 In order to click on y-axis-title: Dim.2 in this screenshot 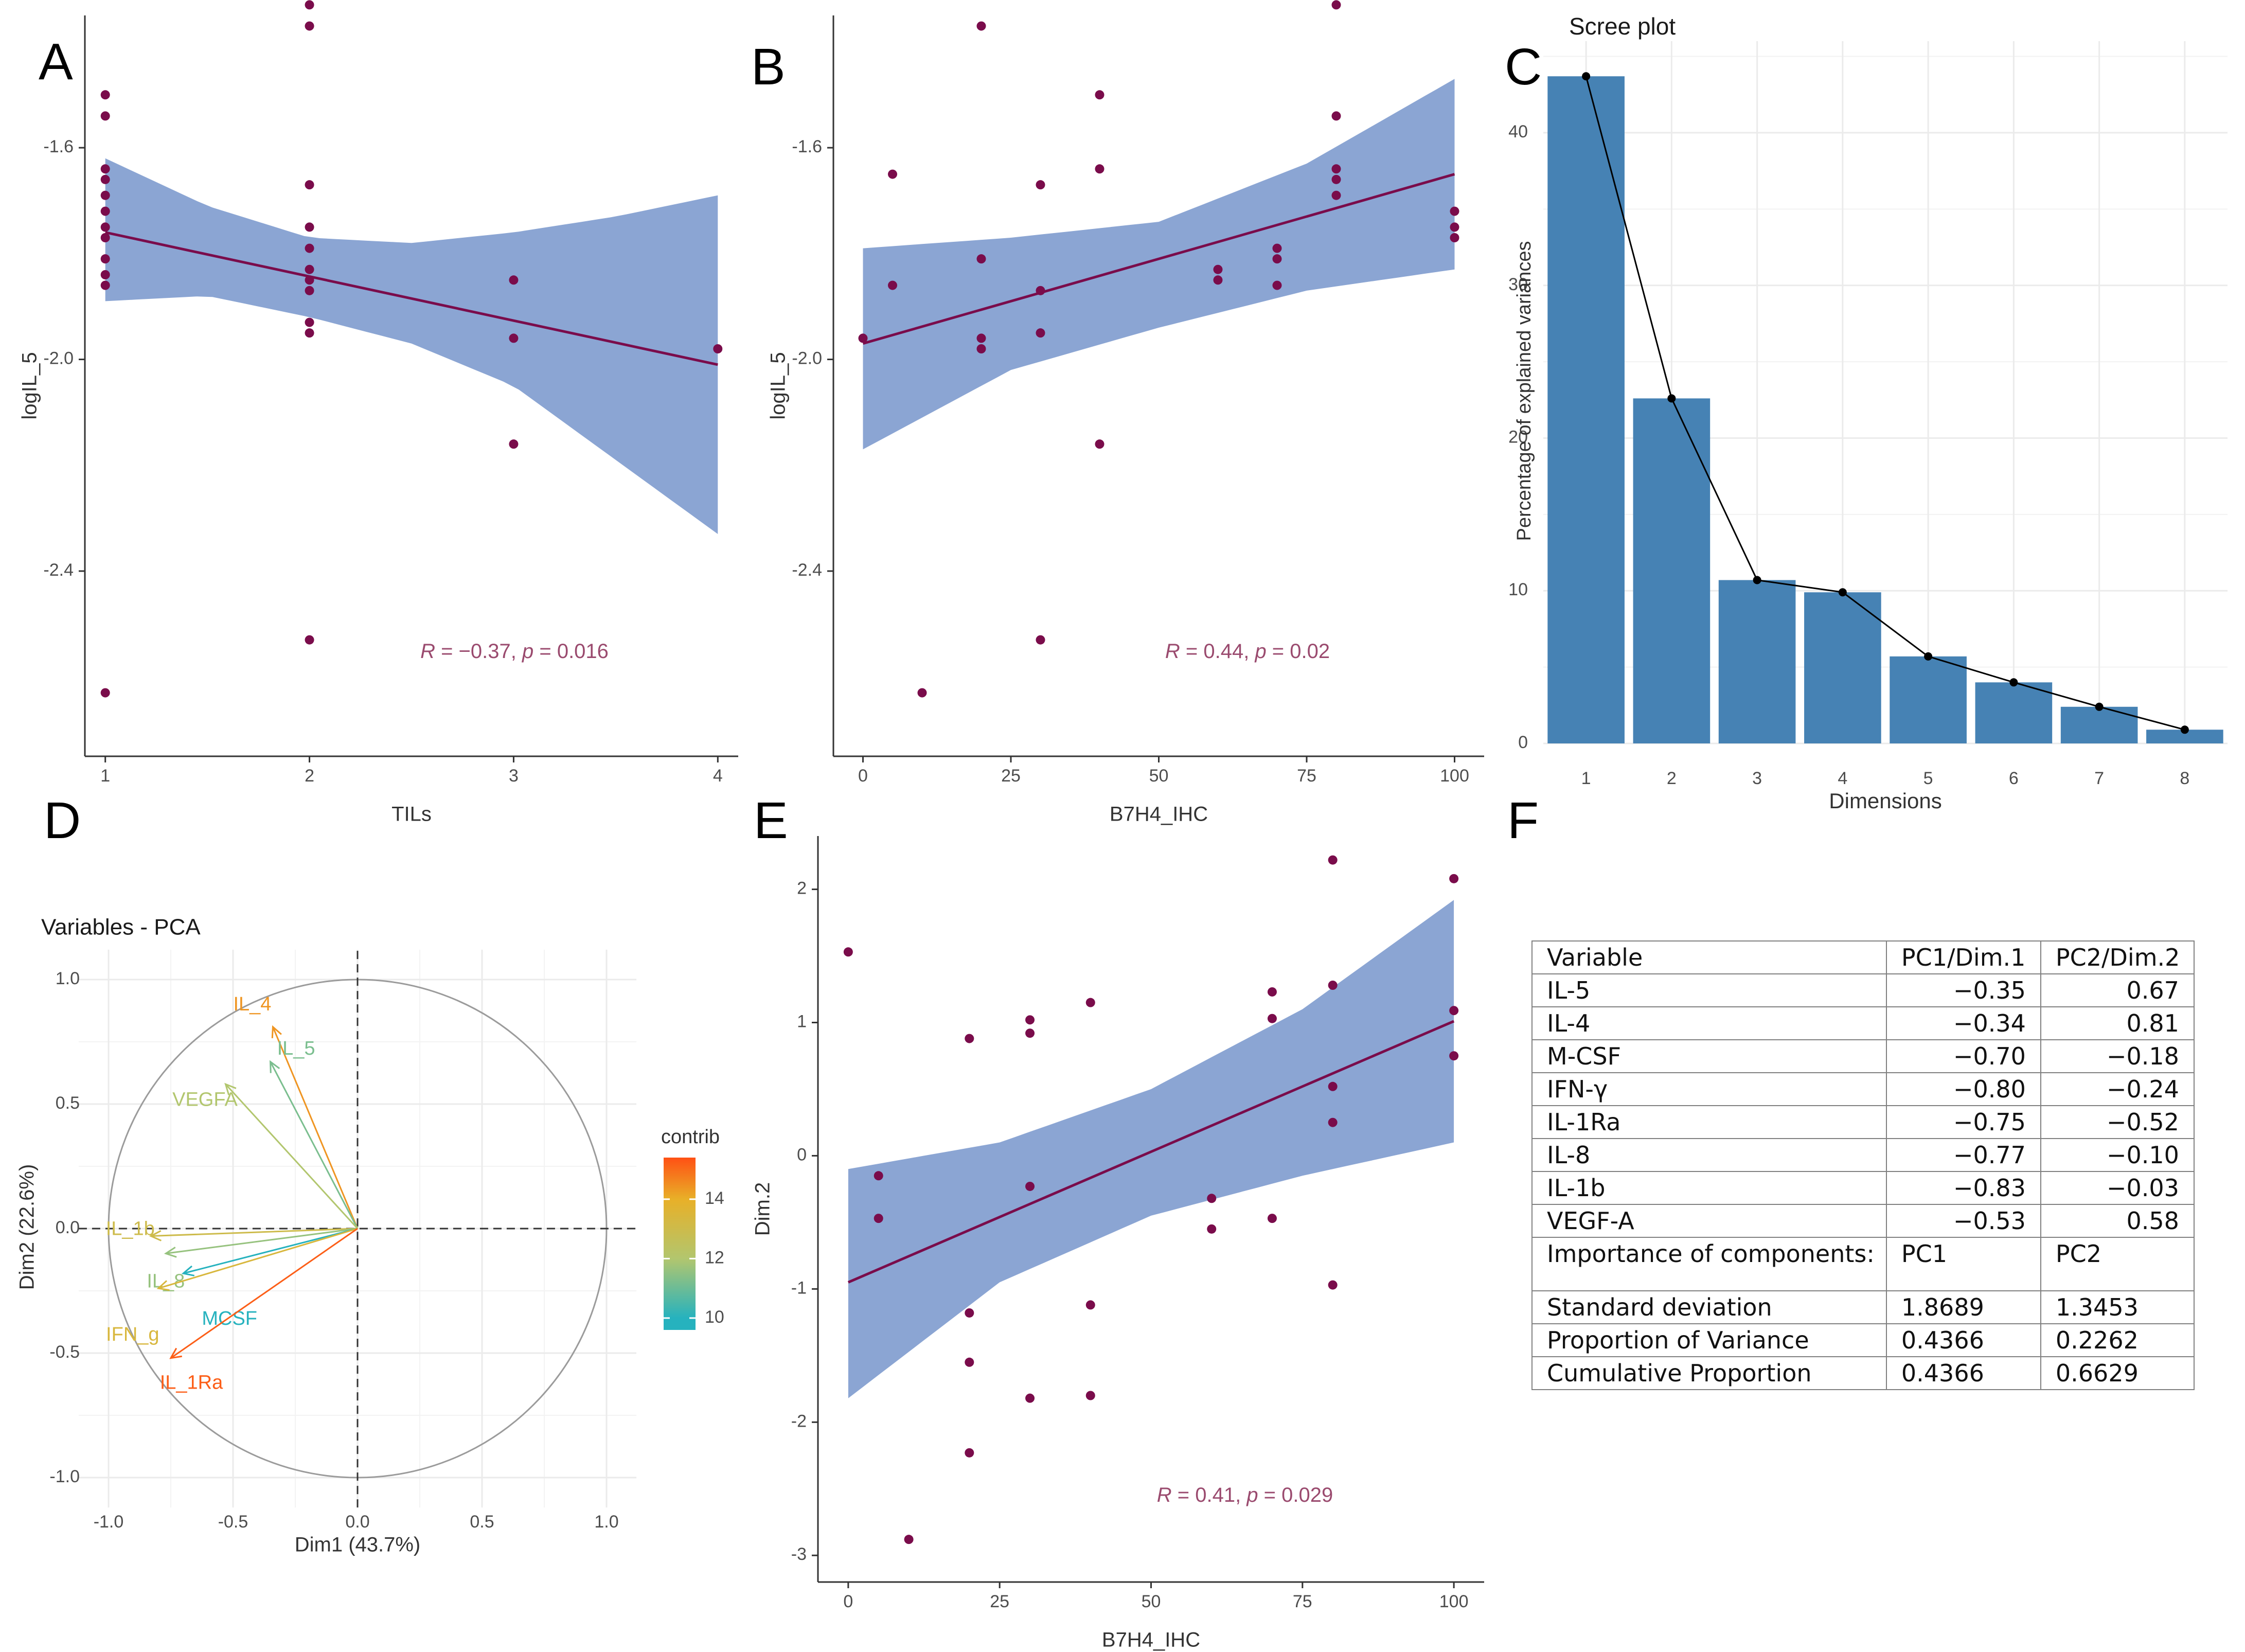, I will do `click(763, 1209)`.